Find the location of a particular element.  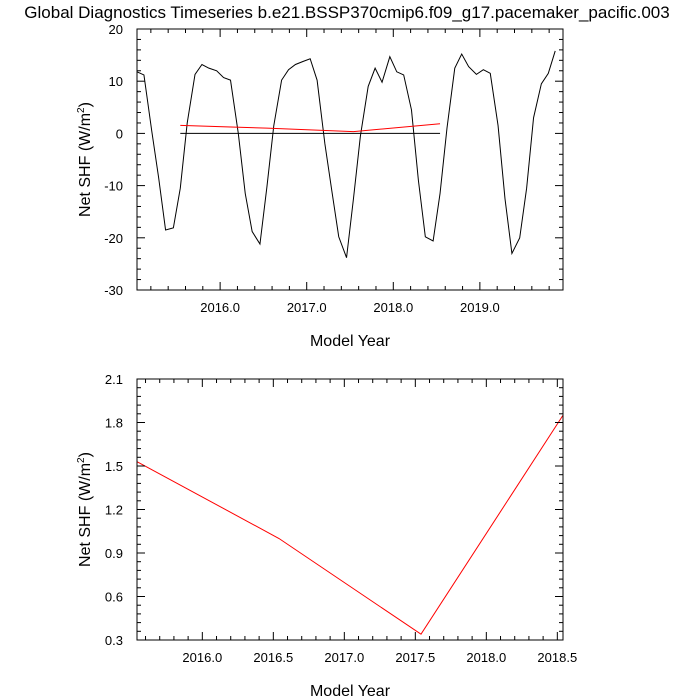

y-tick-label: 20 is located at coordinates (116, 29).